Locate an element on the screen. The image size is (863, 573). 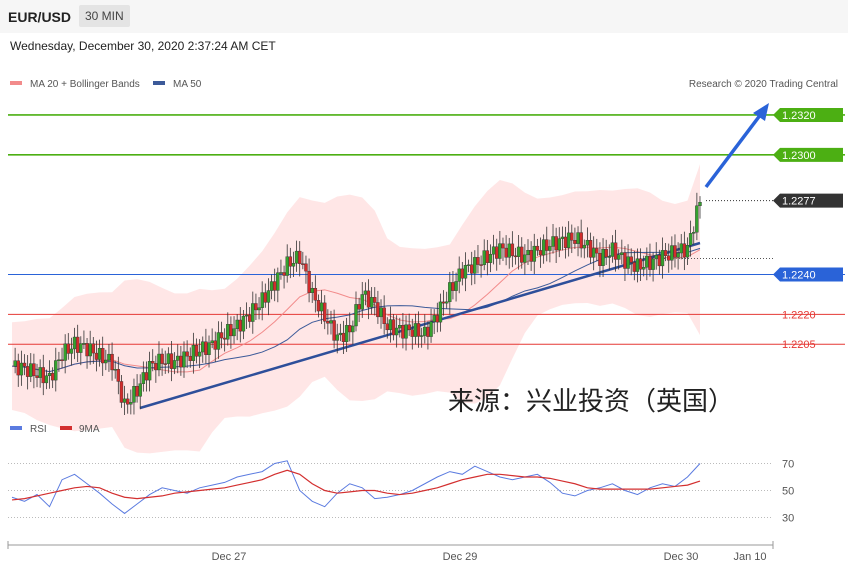
x-tick-label: Dec 29 is located at coordinates (460, 557).